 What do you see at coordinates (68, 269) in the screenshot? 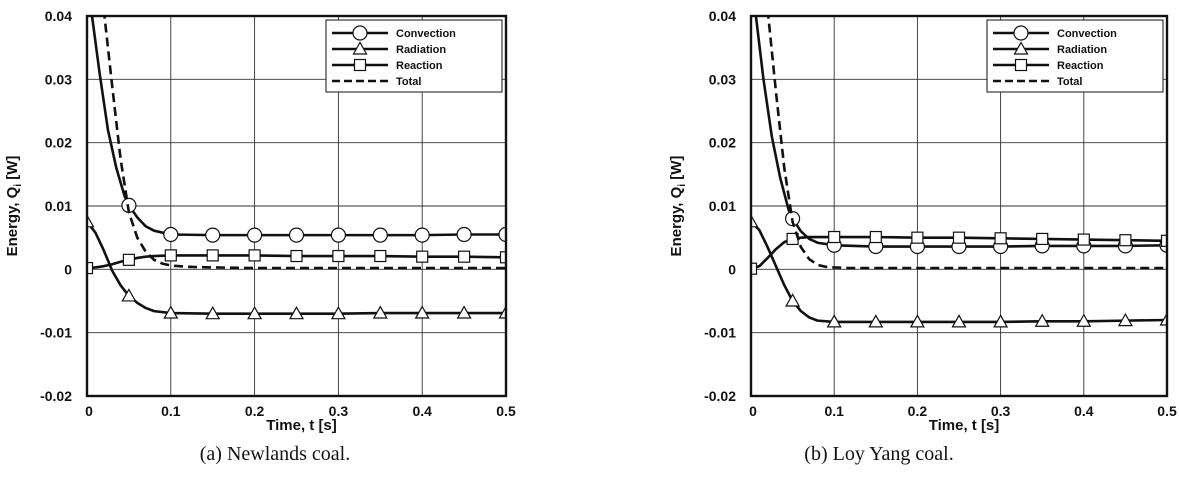
I see `y-tick-label: 0` at bounding box center [68, 269].